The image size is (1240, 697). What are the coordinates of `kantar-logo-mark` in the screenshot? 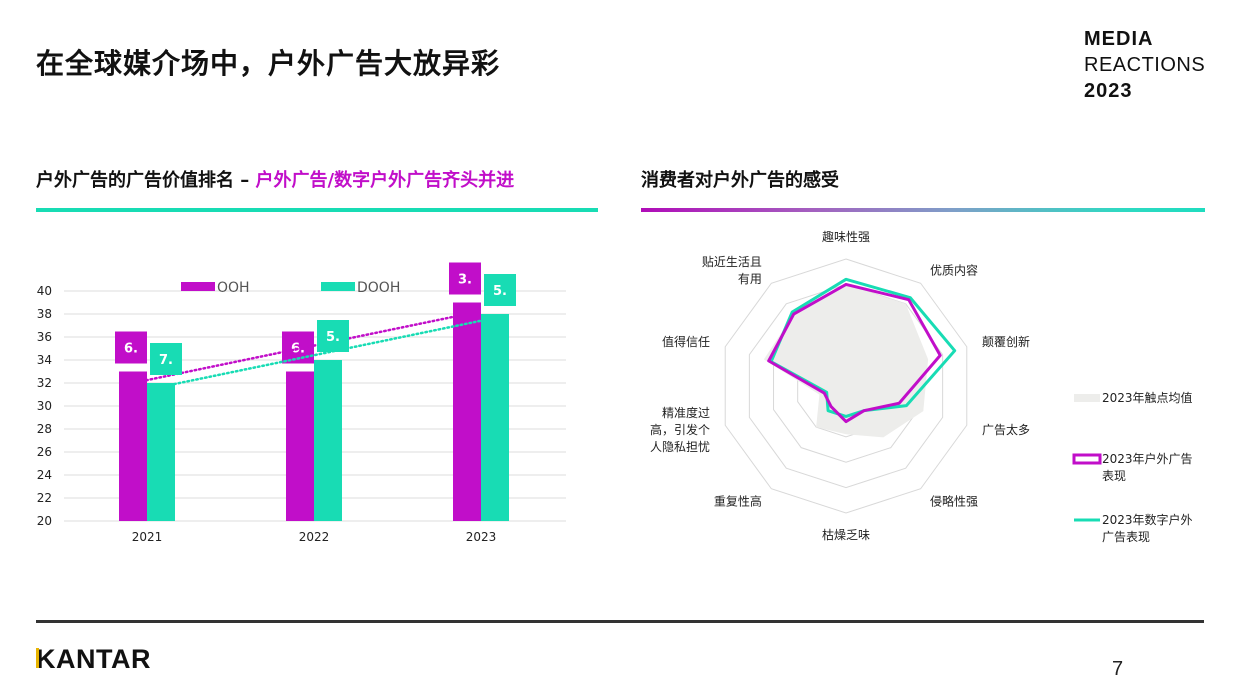 It's located at (37, 658).